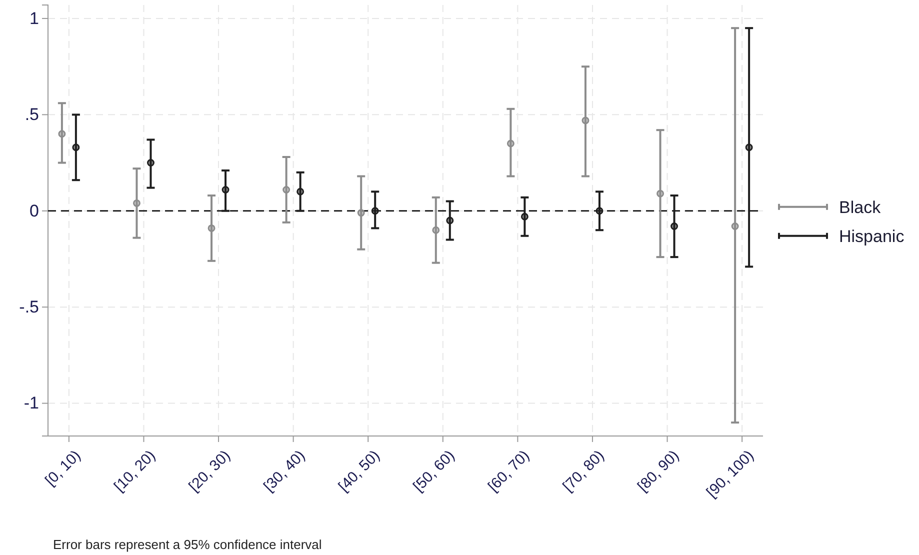  What do you see at coordinates (134, 471) in the screenshot?
I see `x-tick-label: [10, 20)` at bounding box center [134, 471].